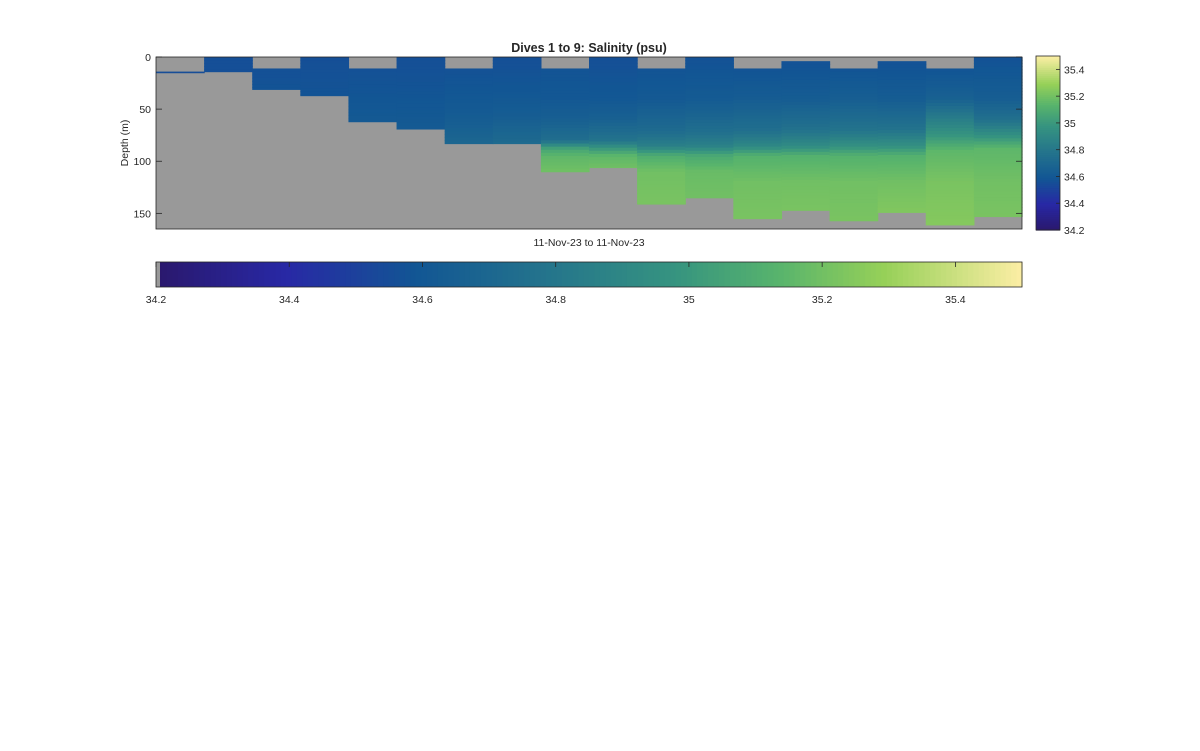 The width and height of the screenshot is (1200, 751). Describe the element at coordinates (589, 48) in the screenshot. I see `chart-title: Dives 1 to 9: Salinity (psu)` at that location.